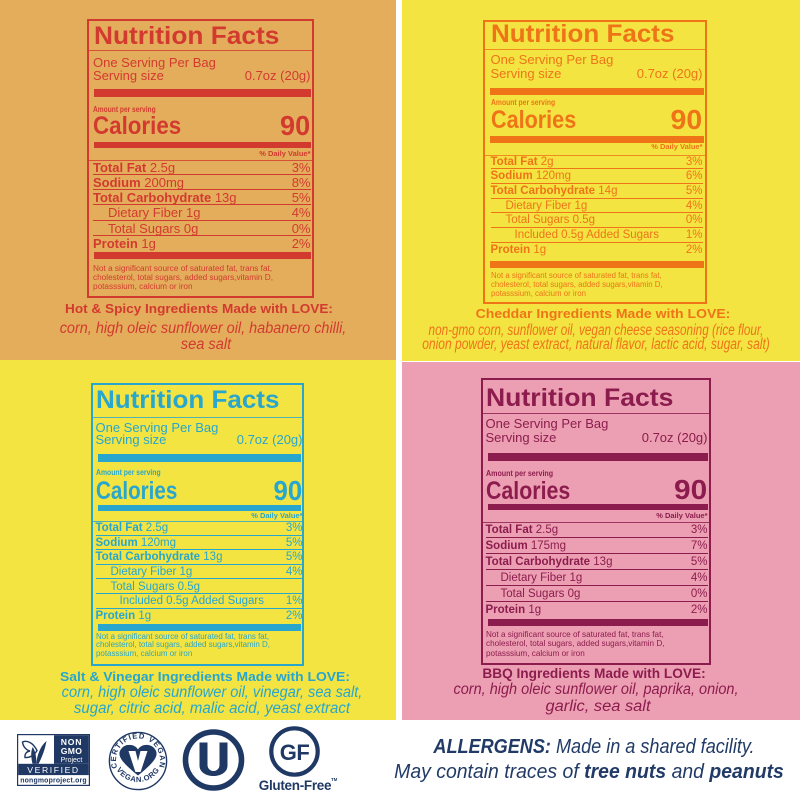 Image resolution: width=800 pixels, height=800 pixels. I want to click on svg-text: NON, so click(72, 742).